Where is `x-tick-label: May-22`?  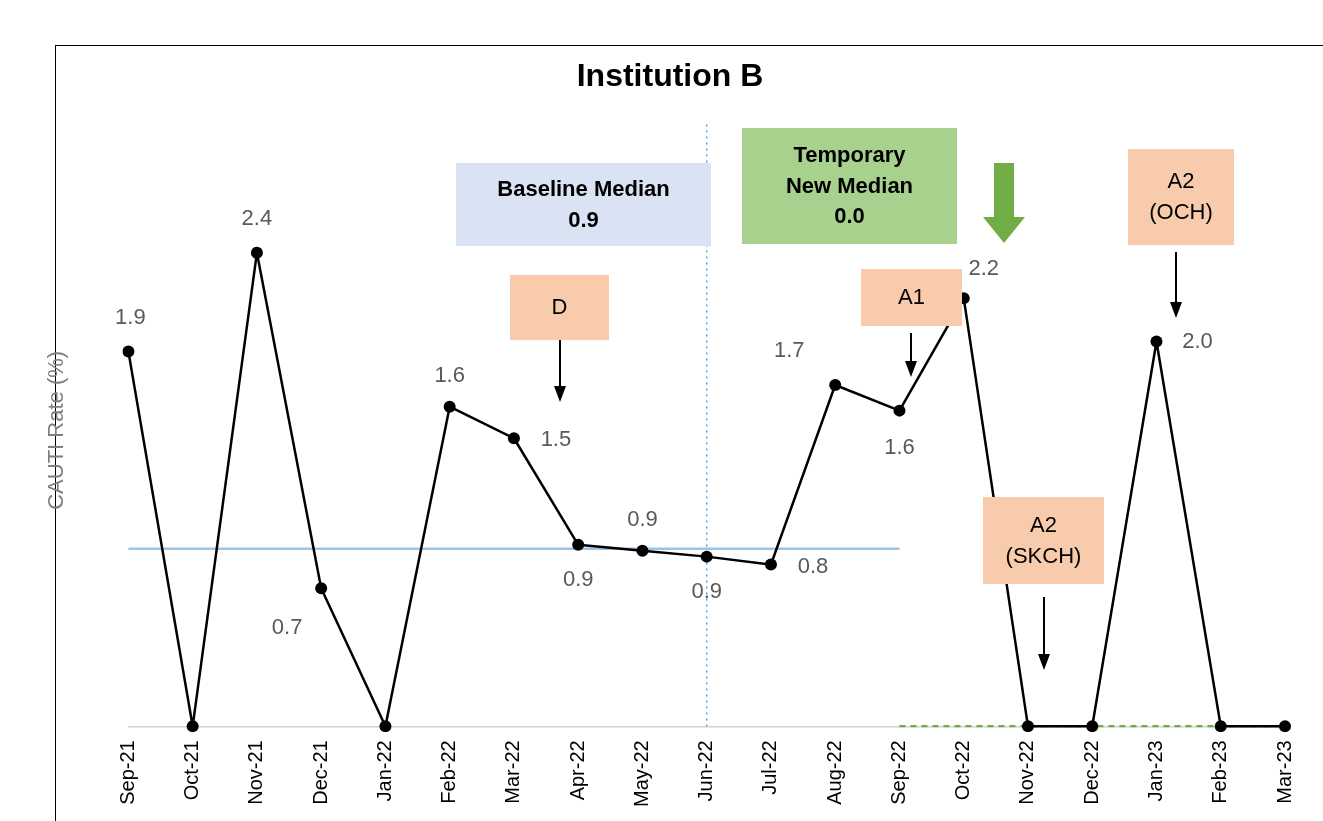
x-tick-label: May-22 is located at coordinates (640, 774).